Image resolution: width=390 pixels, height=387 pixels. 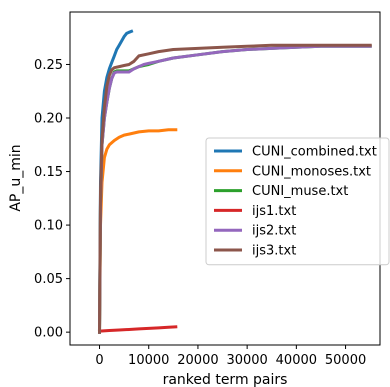 I want to click on y-tick-label: 0.25, so click(x=48, y=65).